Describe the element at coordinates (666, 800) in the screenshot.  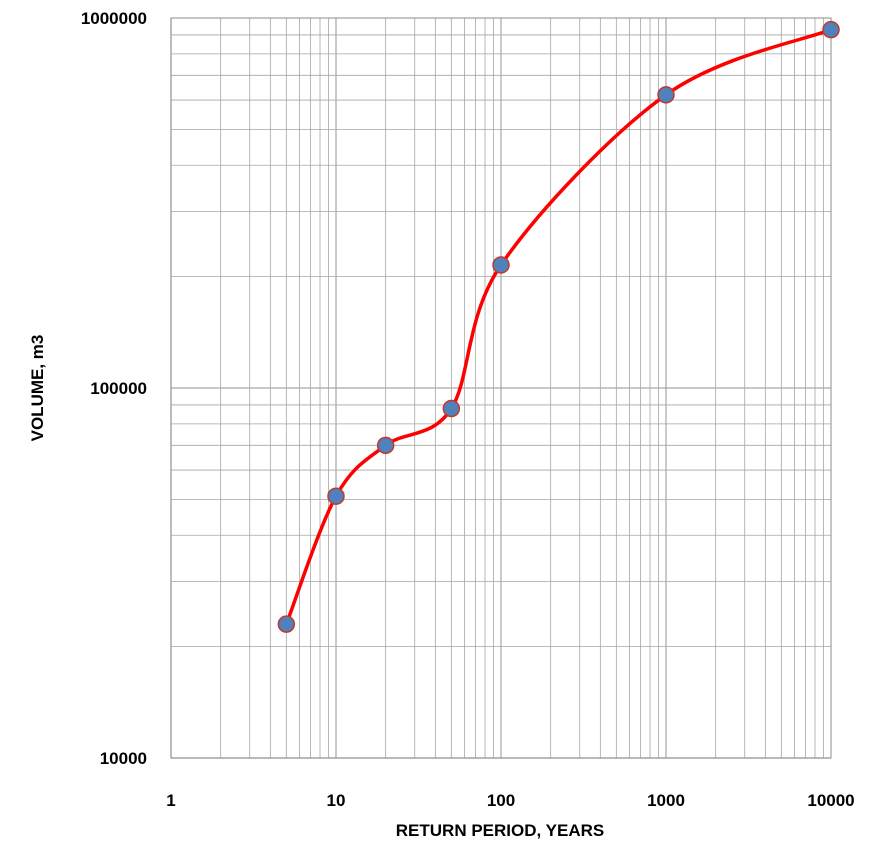
I see `x-tick-label: 1000` at that location.